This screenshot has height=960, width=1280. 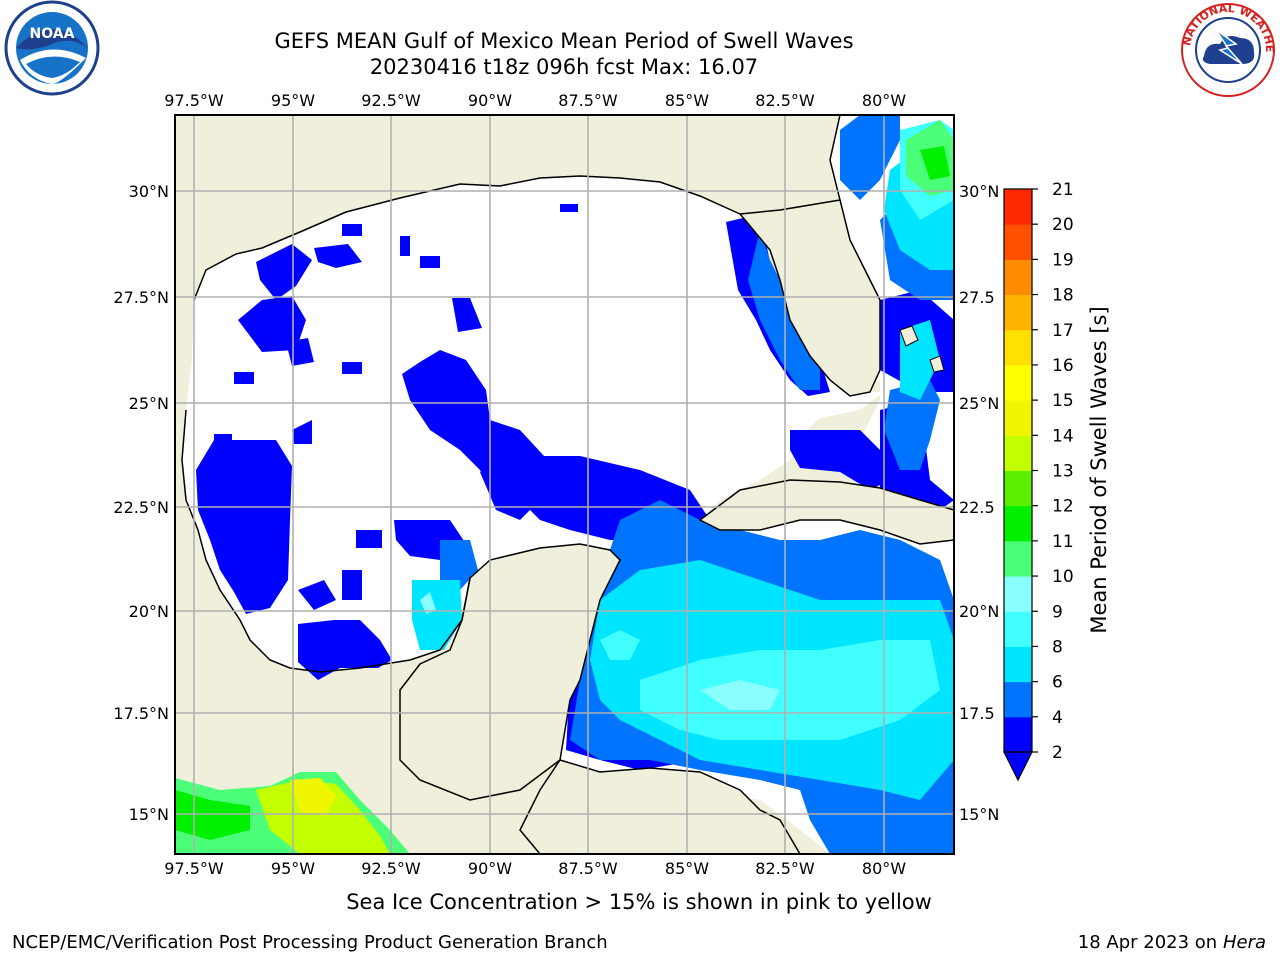 I want to click on swell-9s, so click(x=600, y=651).